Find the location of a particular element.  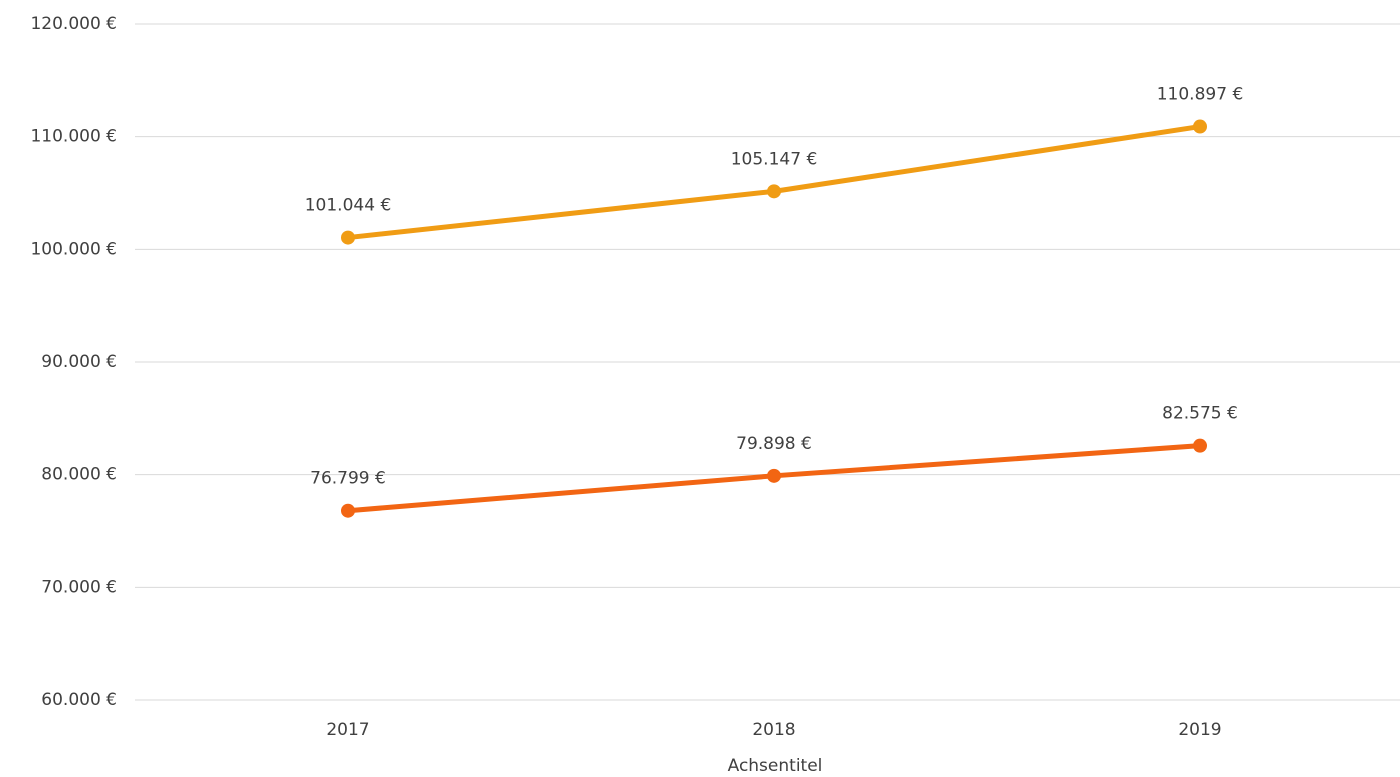

y-tick-label: 60.000 € is located at coordinates (79, 700).